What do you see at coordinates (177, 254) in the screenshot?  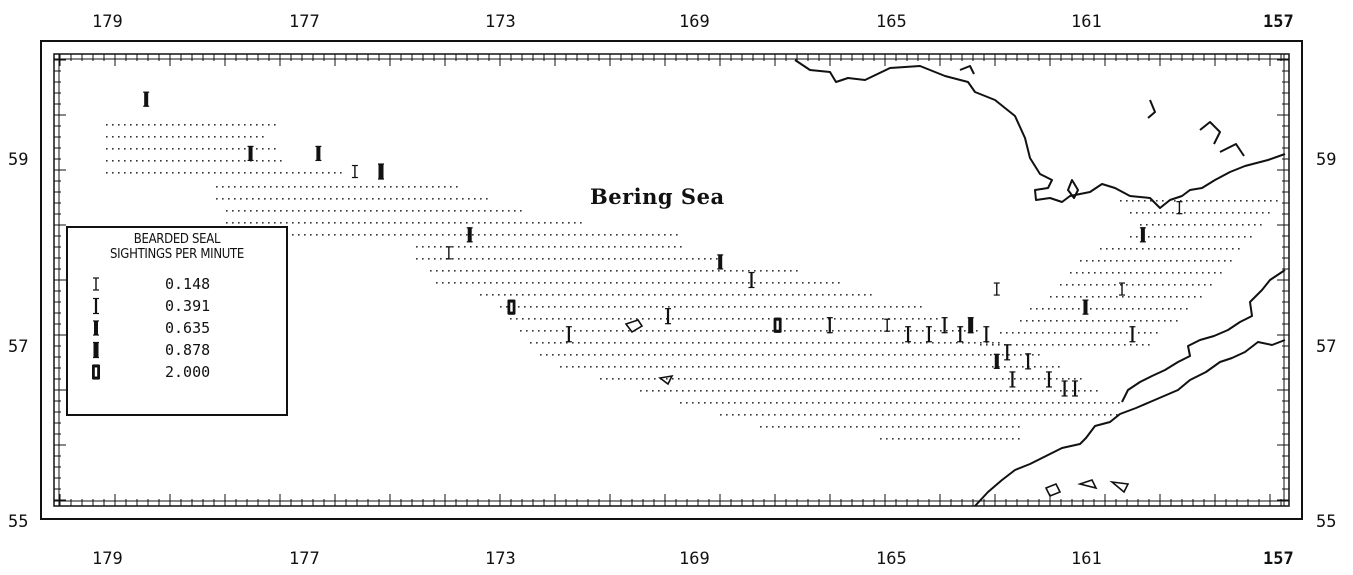 I see `legend-title-line2: SIGHTINGS PER MINUTE` at bounding box center [177, 254].